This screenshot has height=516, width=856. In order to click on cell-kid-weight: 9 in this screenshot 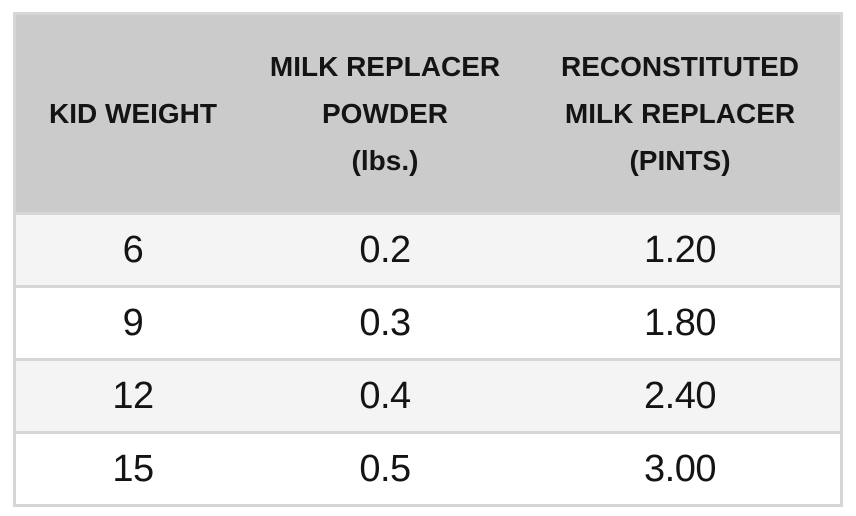, I will do `click(133, 322)`.